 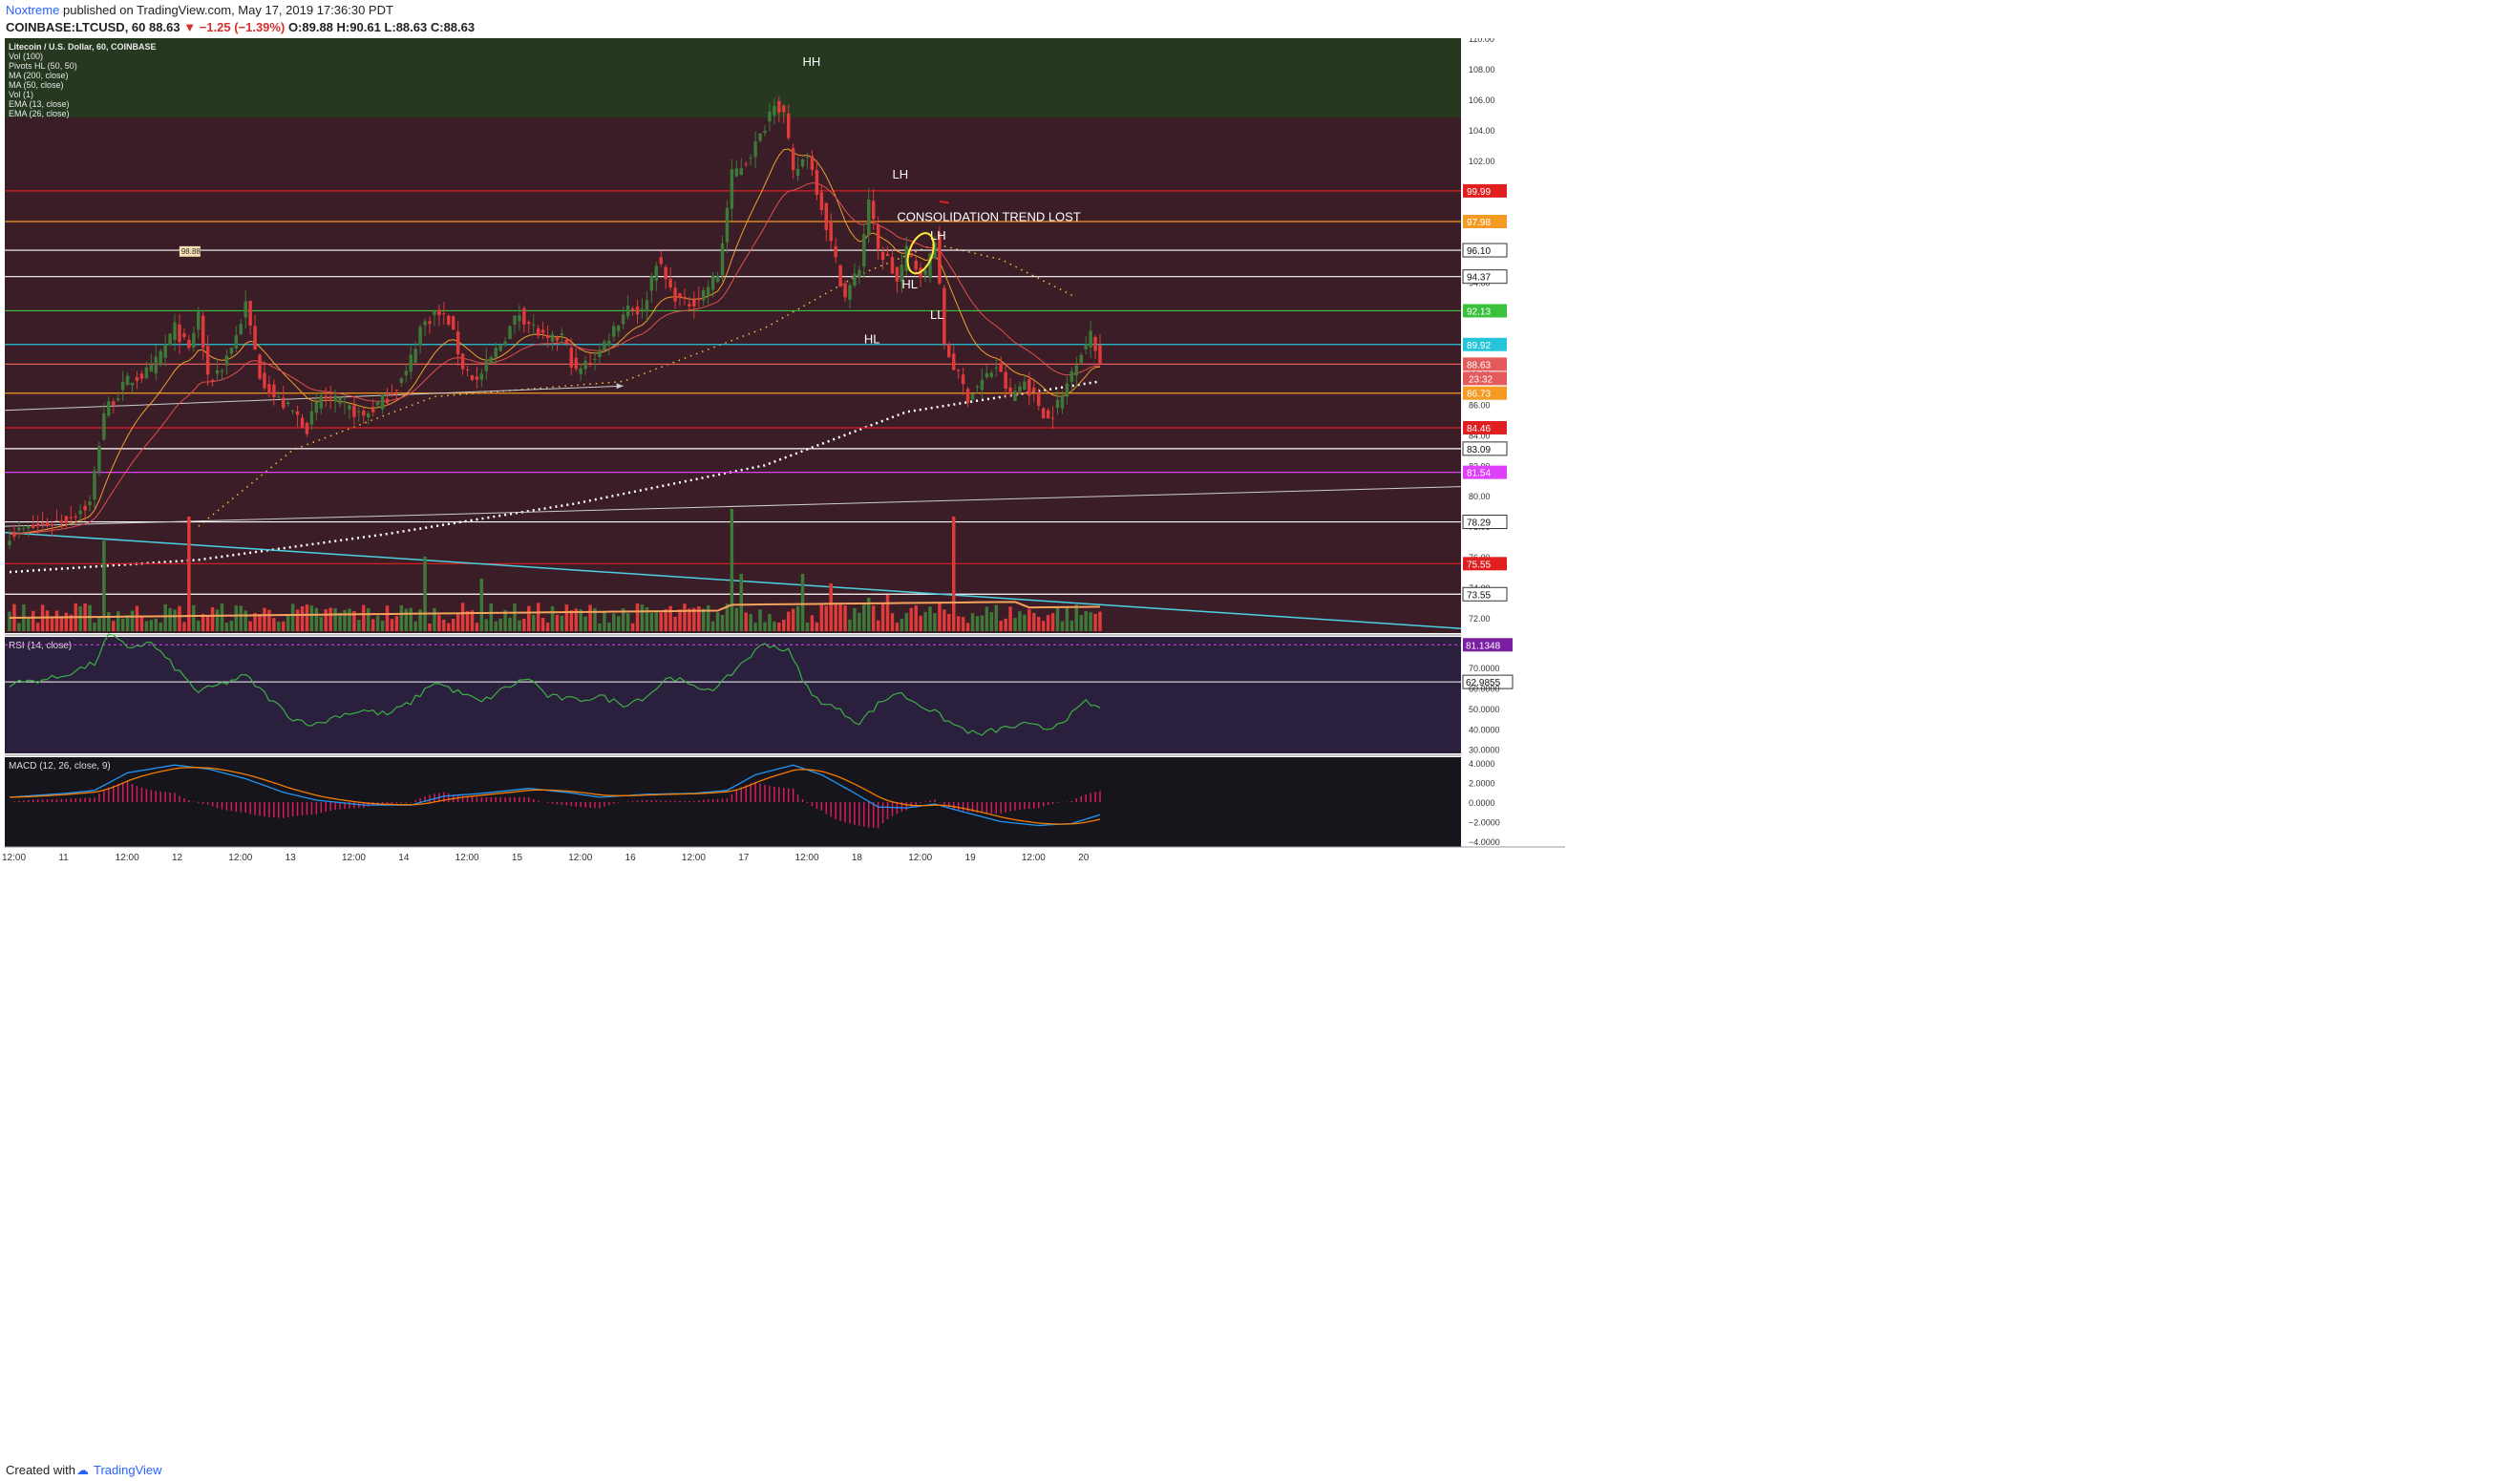 I want to click on ascending-trendline, so click(x=733, y=507).